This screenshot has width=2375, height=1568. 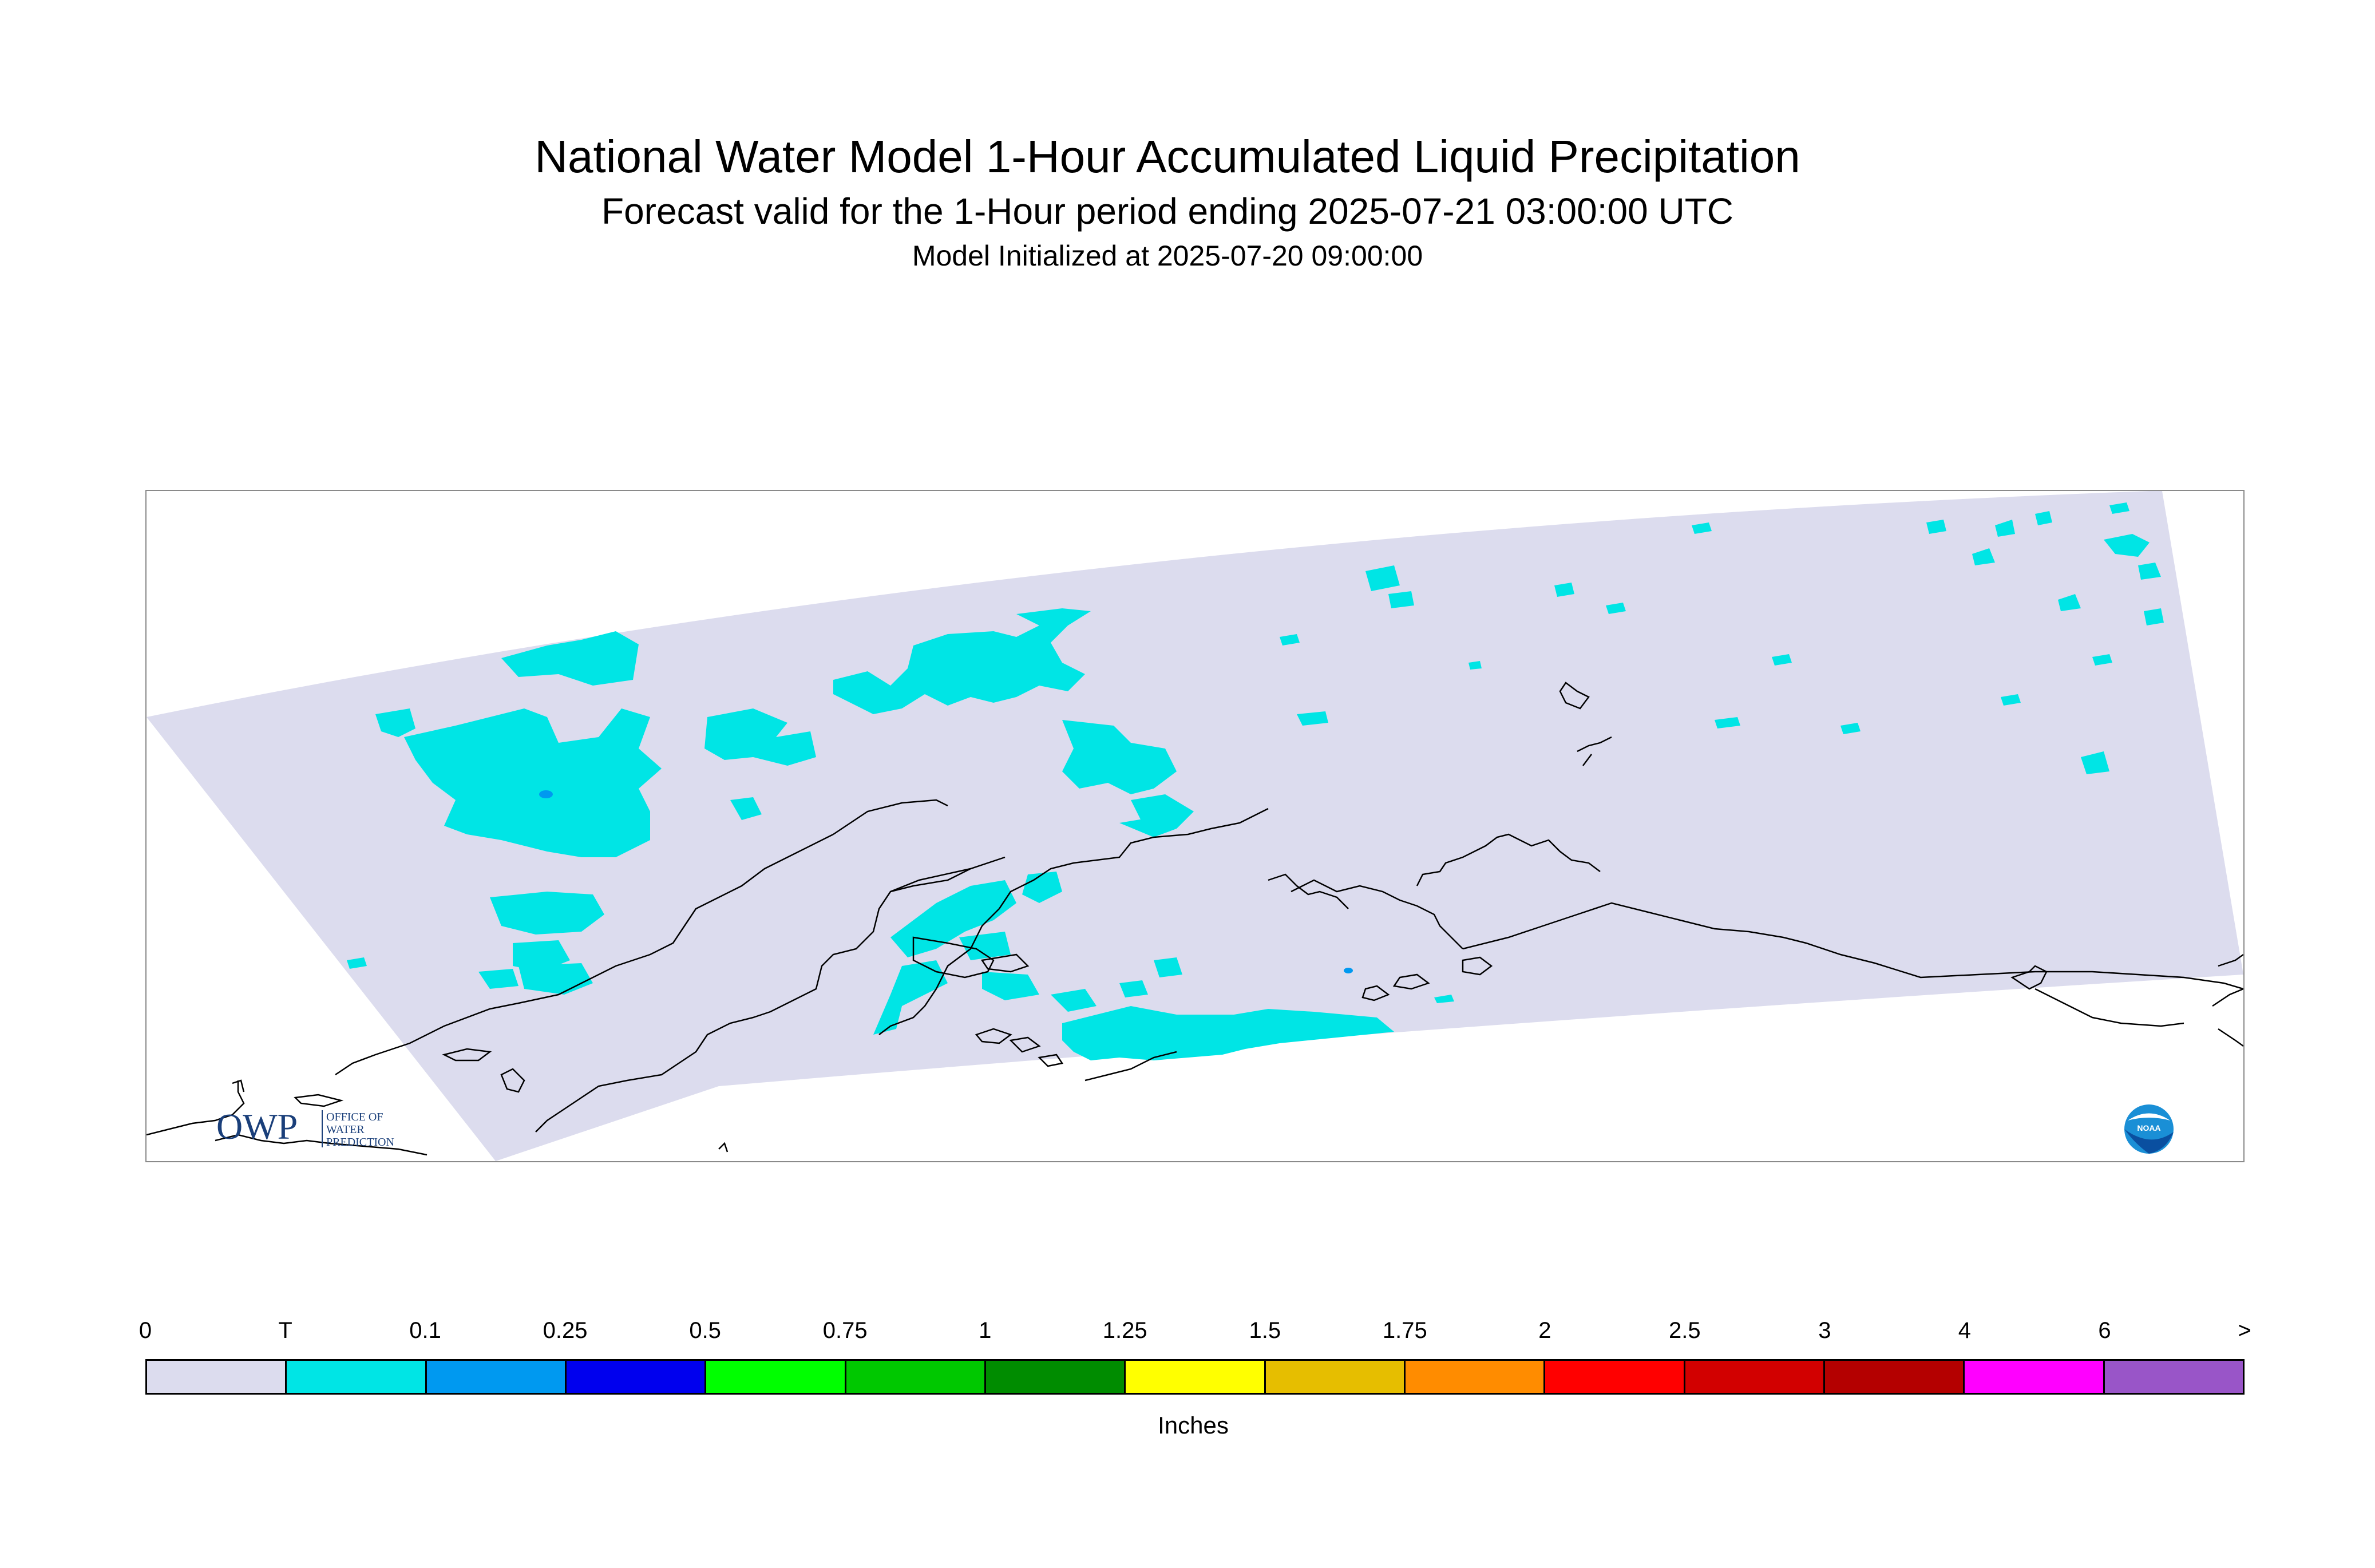 I want to click on domain-outside-bottom, so click(x=1369, y=1068).